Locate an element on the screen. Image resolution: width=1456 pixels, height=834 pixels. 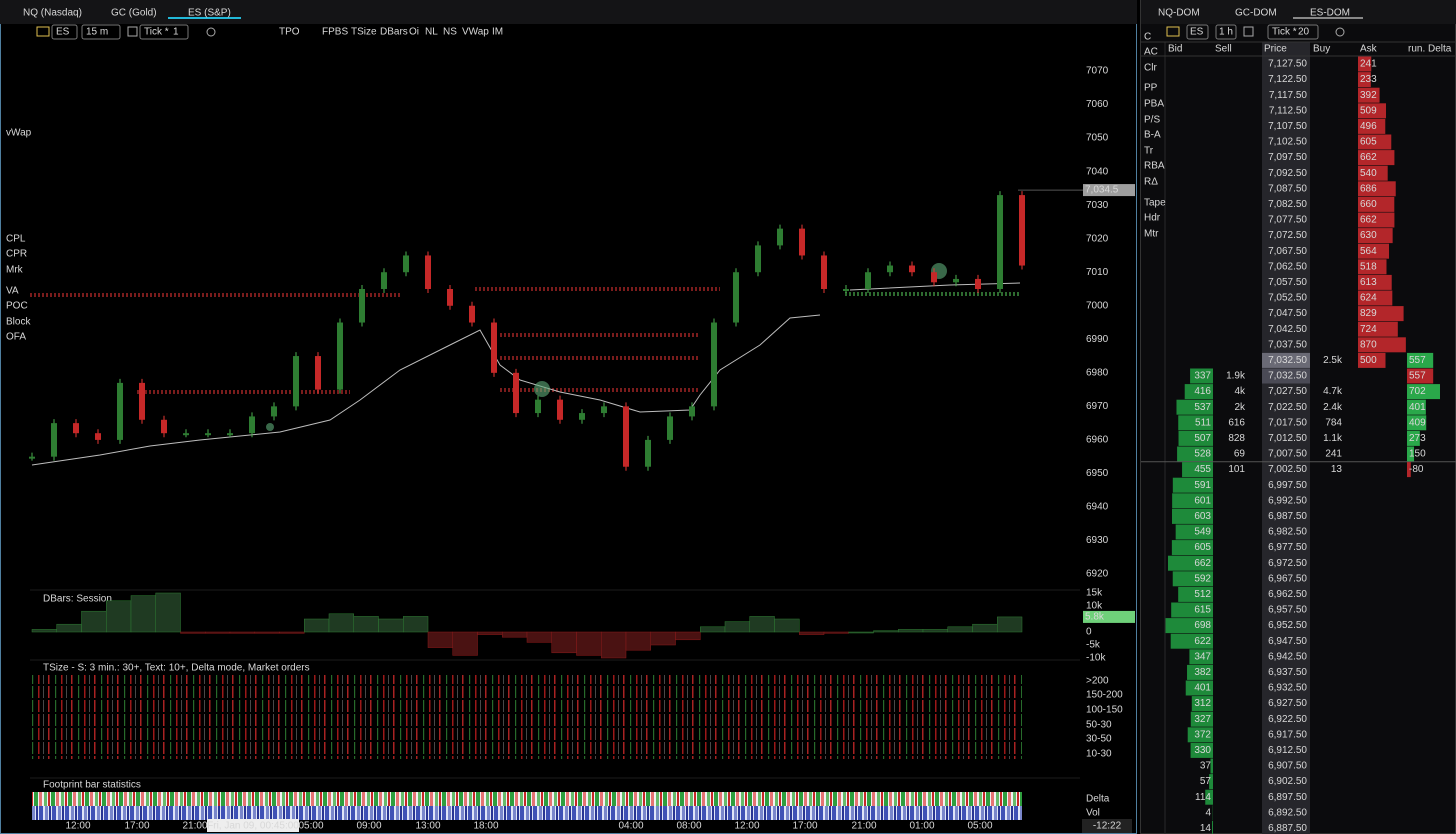
tool: VA is located at coordinates (12, 291).